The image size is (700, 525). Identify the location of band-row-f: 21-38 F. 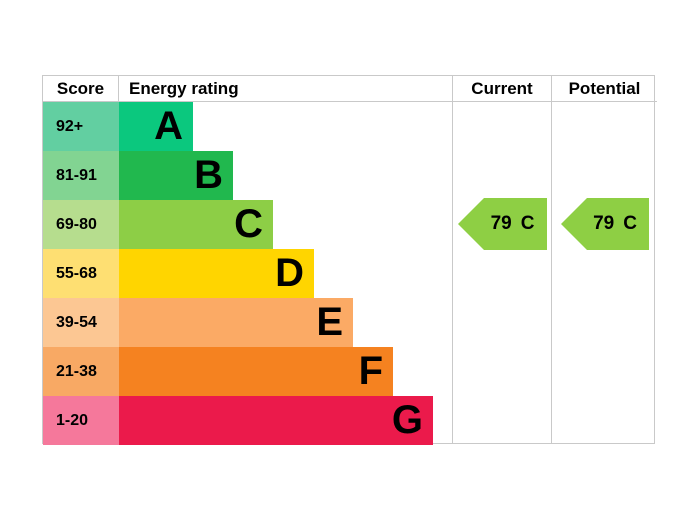
(247, 371).